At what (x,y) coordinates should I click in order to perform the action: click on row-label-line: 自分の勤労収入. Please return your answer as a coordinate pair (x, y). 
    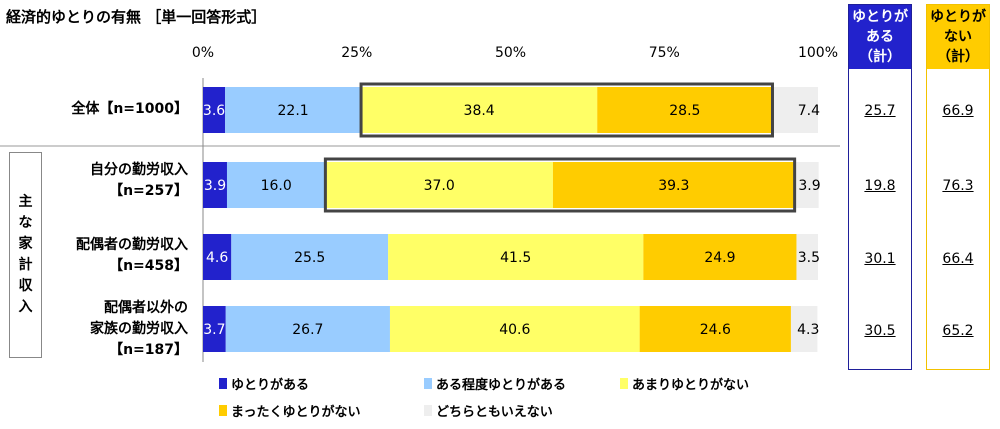
    Looking at the image, I should click on (139, 170).